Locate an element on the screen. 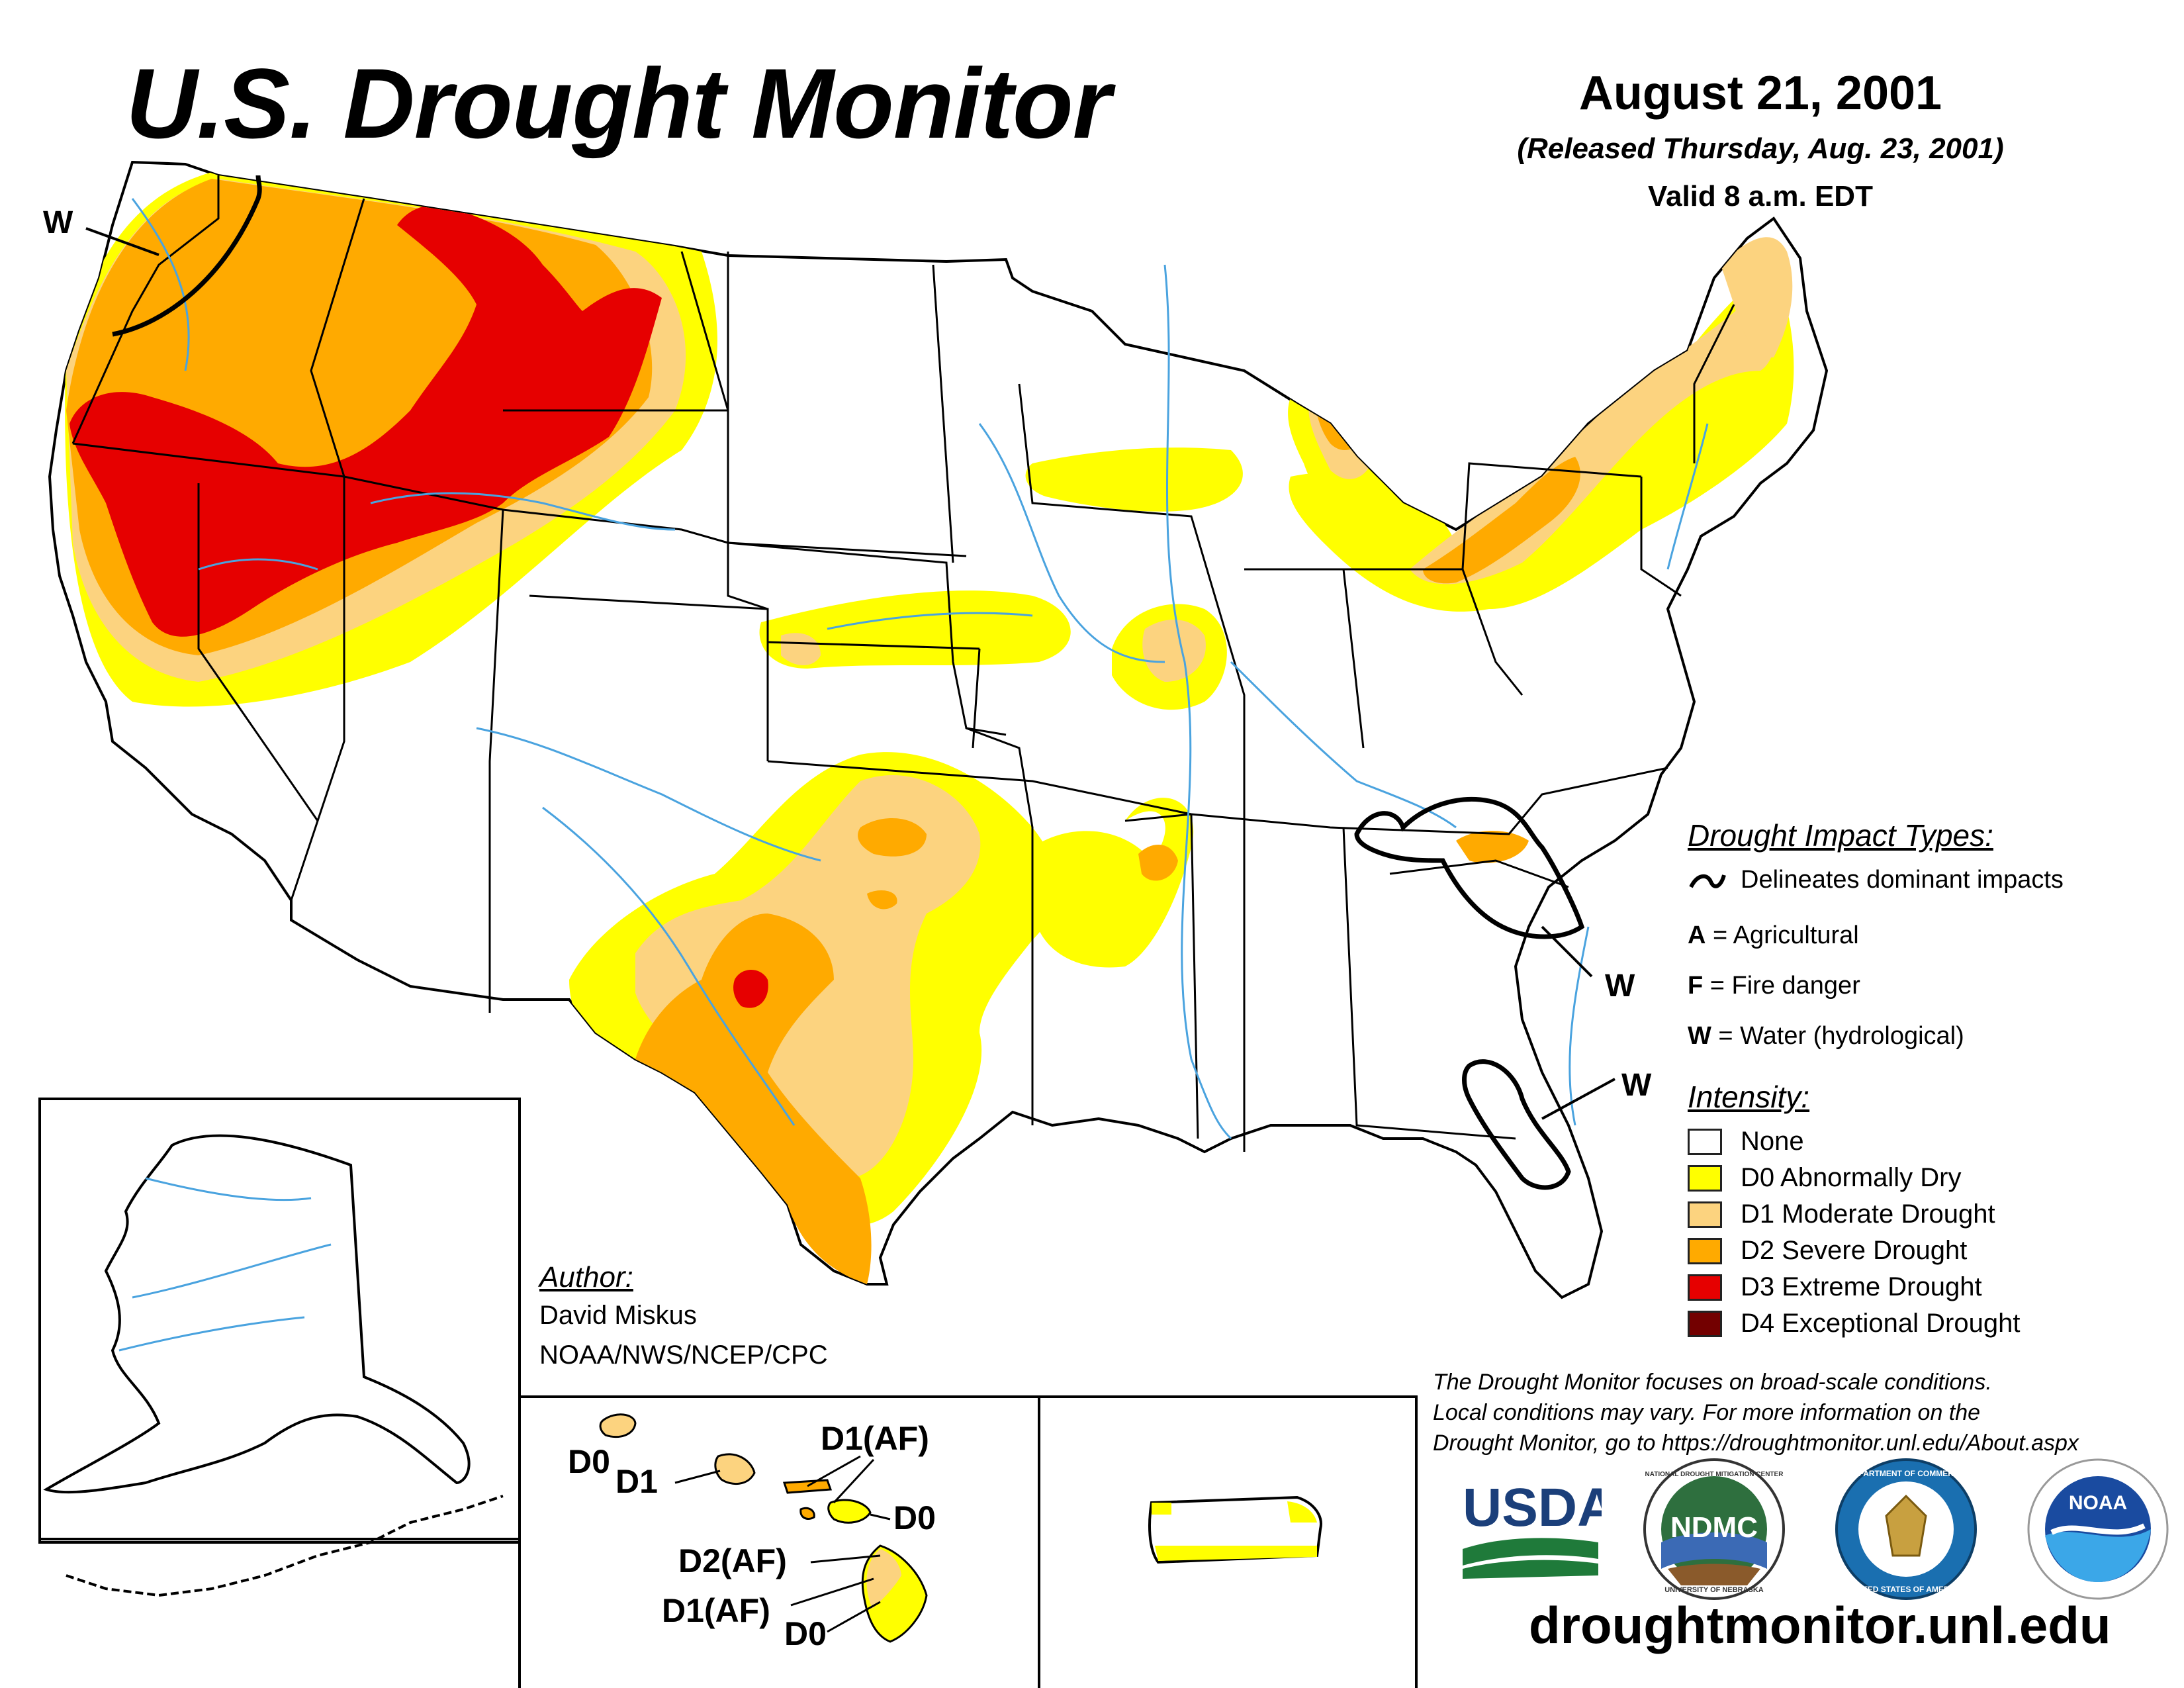  swatch-d2 is located at coordinates (1705, 1251).